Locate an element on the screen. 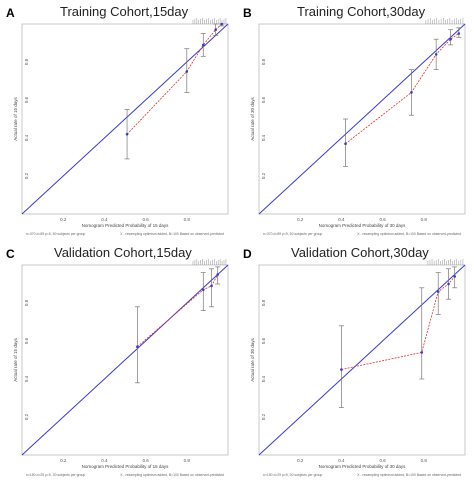  chart-title: Training Cohort,15day is located at coordinates (124, 11).